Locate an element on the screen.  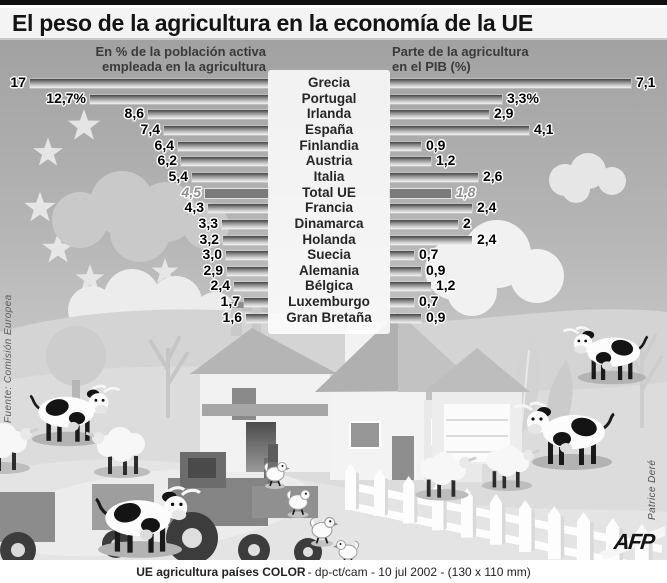
garage is located at coordinates (477, 406).